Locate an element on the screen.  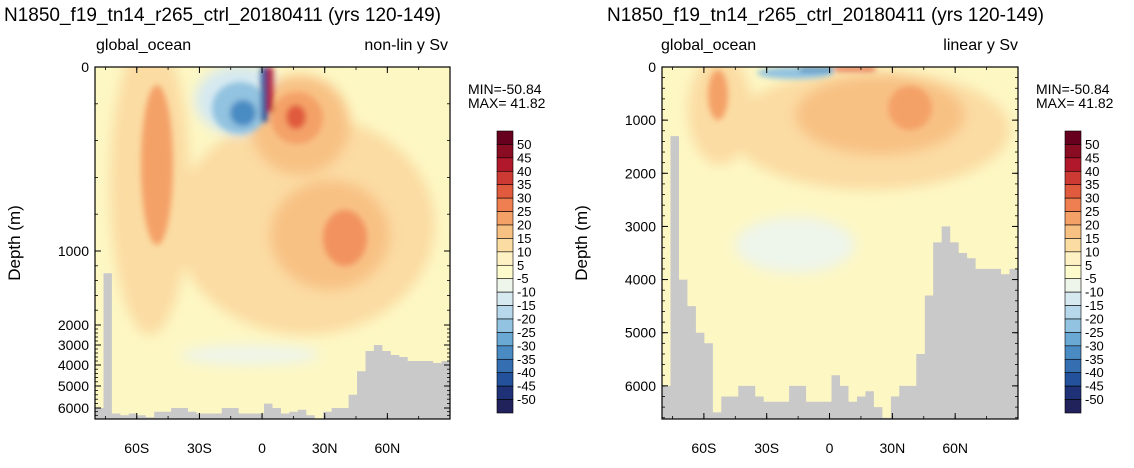
x-tick-label: 60S is located at coordinates (703, 448).